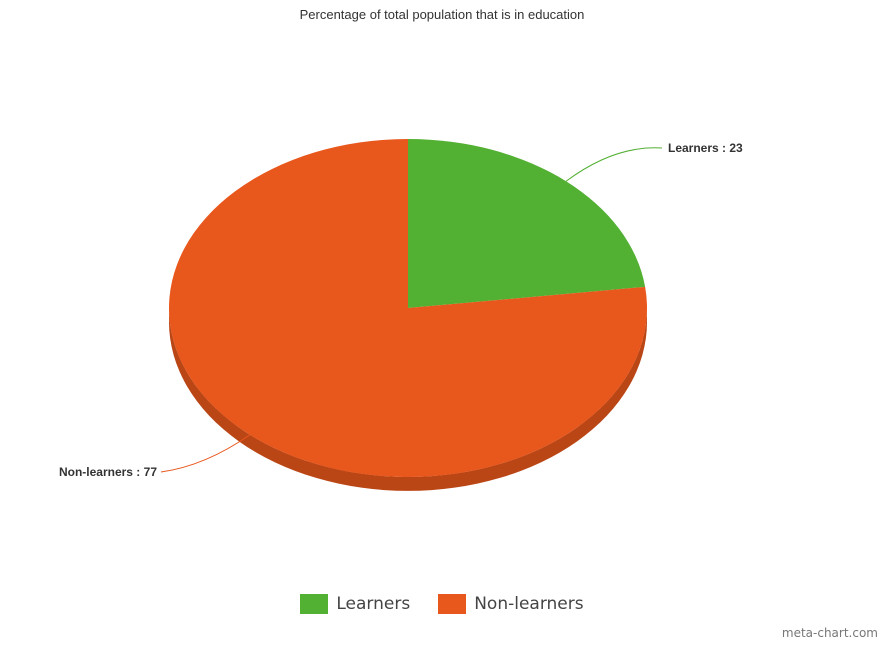 The height and width of the screenshot is (648, 884). Describe the element at coordinates (529, 604) in the screenshot. I see `legend-label-non-learners: Non-learners` at that location.